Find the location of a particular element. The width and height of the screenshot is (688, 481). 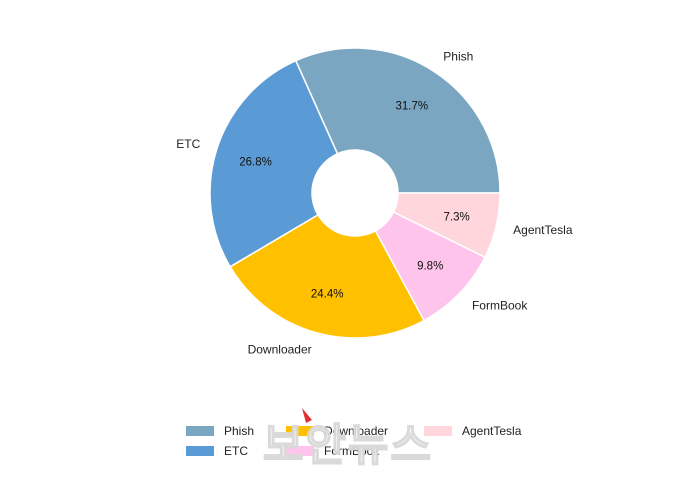

slice-etc is located at coordinates (274, 163).